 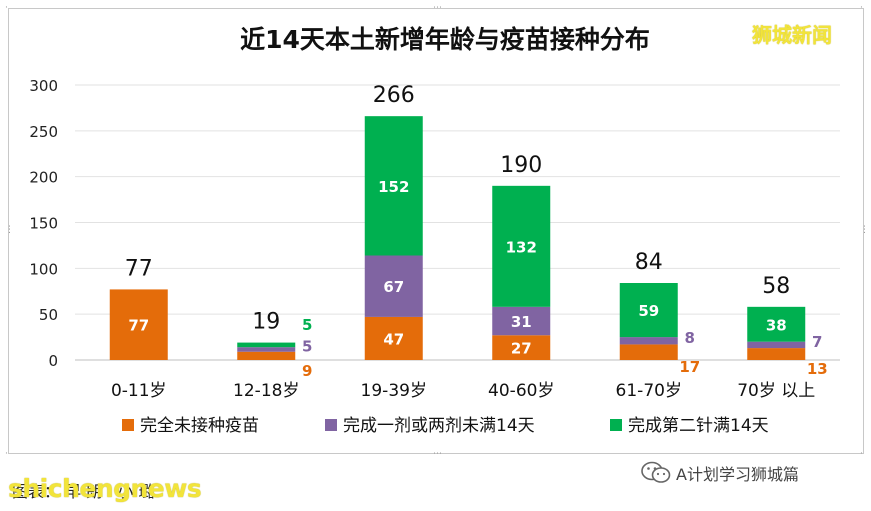 What do you see at coordinates (861, 8) in the screenshot?
I see `resize-handle-corner-tr: ·` at bounding box center [861, 8].